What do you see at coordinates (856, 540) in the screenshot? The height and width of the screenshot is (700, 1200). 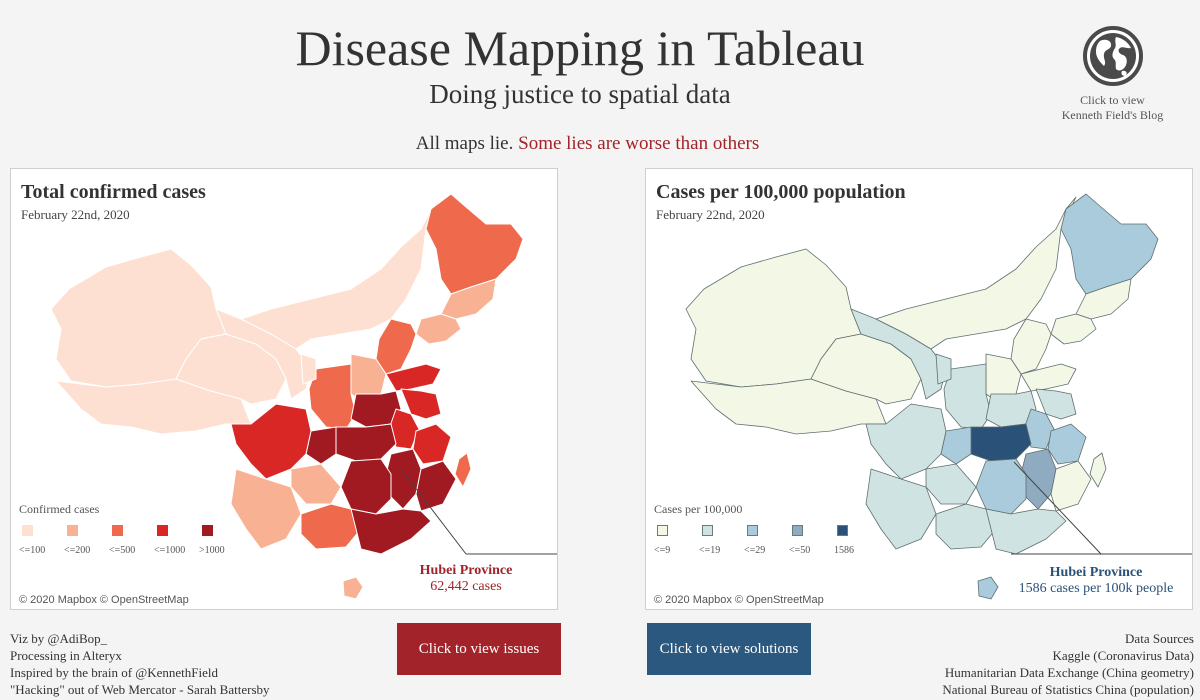 I see `legend-item: 1586` at bounding box center [856, 540].